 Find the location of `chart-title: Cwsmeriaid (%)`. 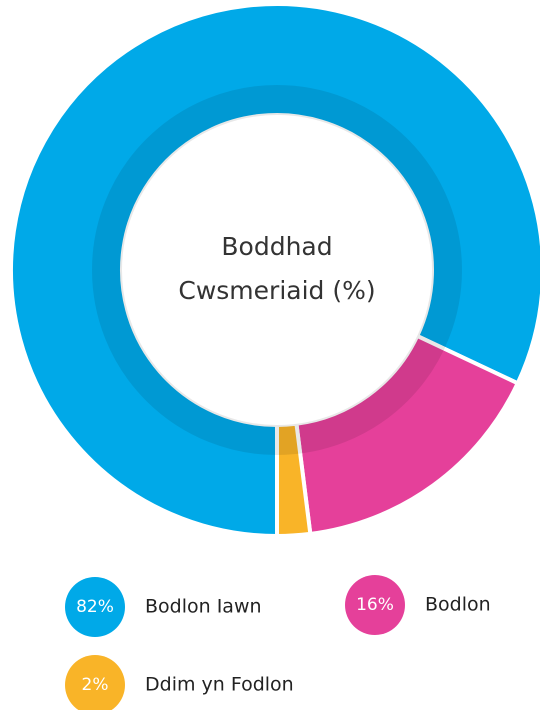

chart-title: Cwsmeriaid (%) is located at coordinates (276, 290).